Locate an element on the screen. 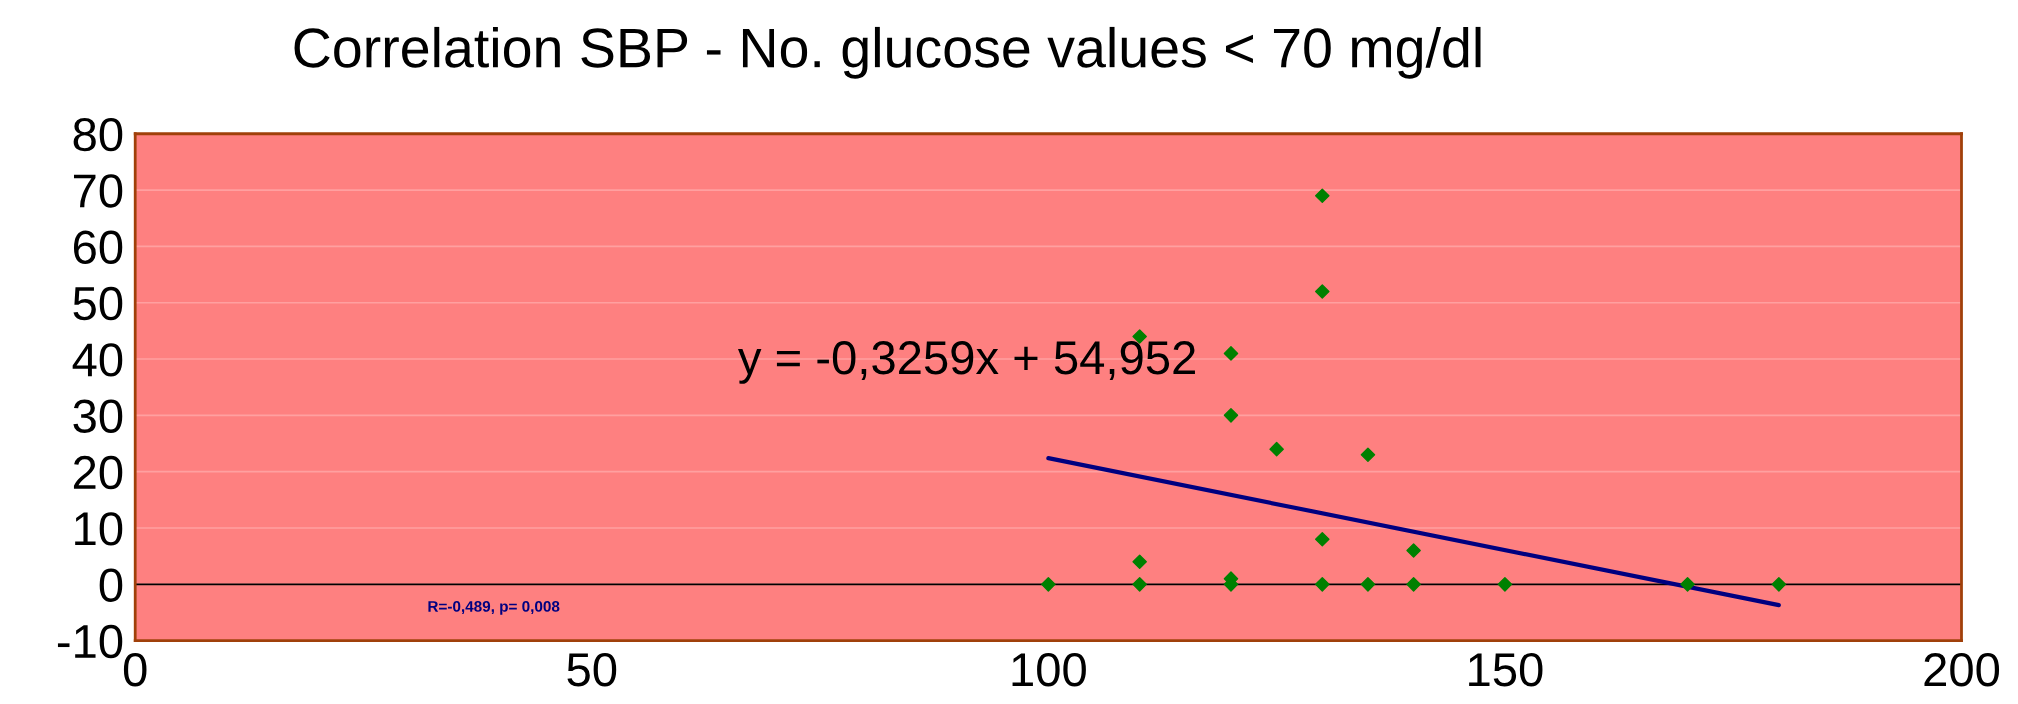  y-tick-label: 20 is located at coordinates (98, 472).